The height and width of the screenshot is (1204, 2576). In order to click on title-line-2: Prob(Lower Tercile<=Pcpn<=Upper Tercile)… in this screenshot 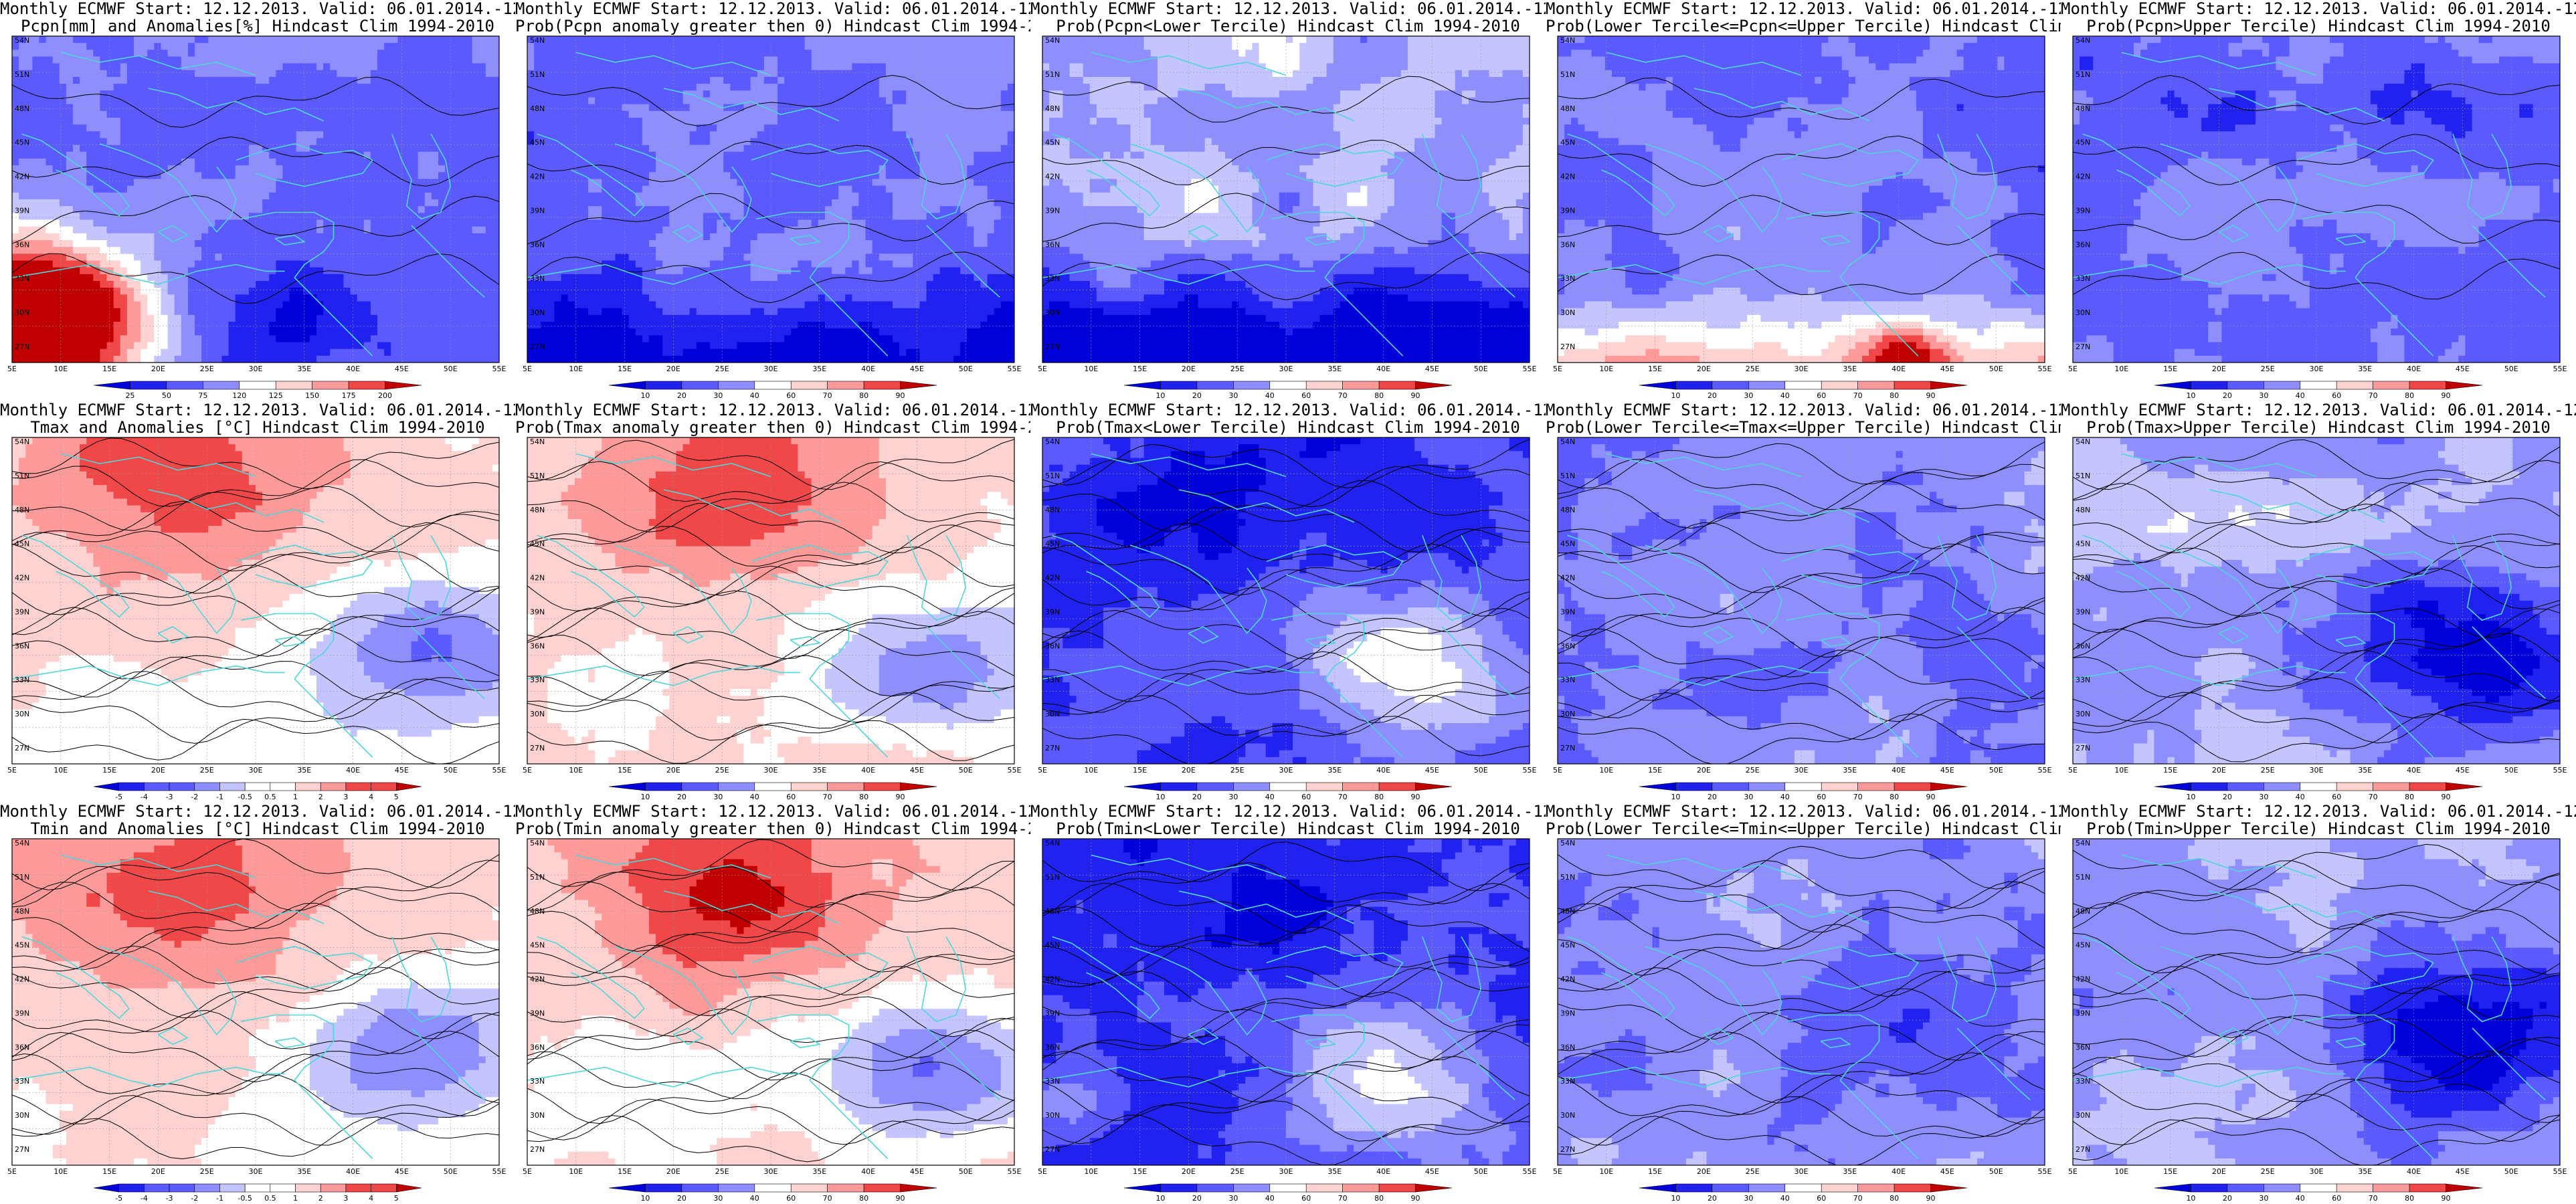, I will do `click(1803, 26)`.